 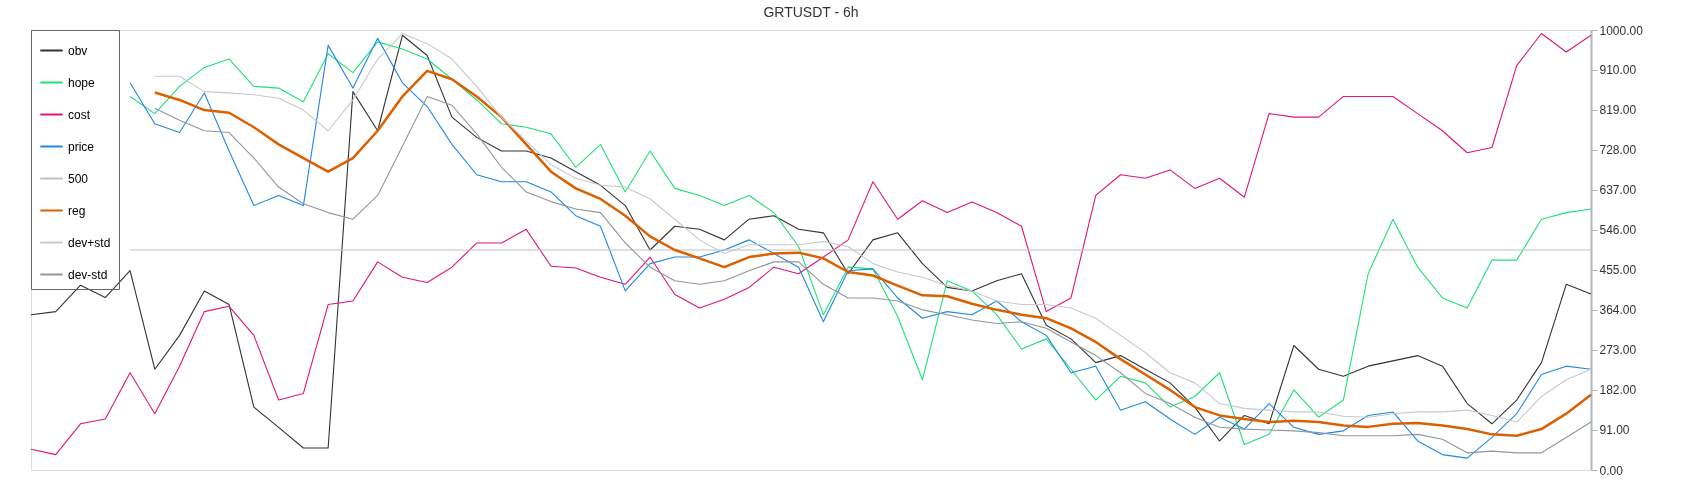 What do you see at coordinates (1618, 190) in the screenshot?
I see `y-tick-label: 637.00` at bounding box center [1618, 190].